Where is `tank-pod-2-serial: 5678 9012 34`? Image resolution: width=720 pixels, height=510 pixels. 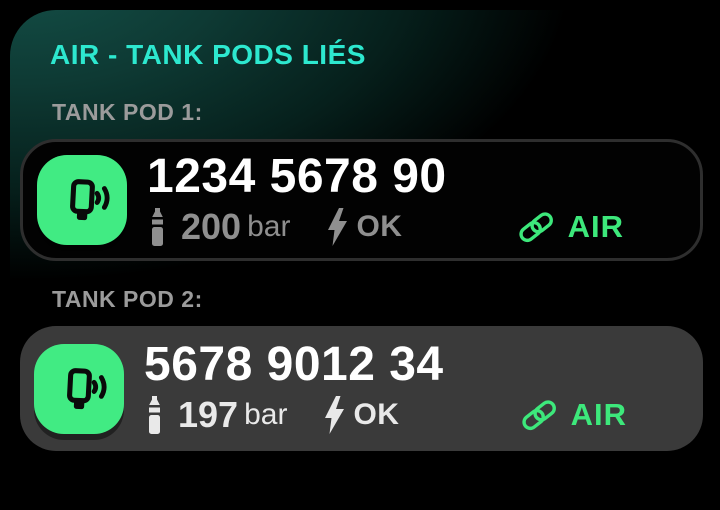 tank-pod-2-serial: 5678 9012 34 is located at coordinates (294, 364).